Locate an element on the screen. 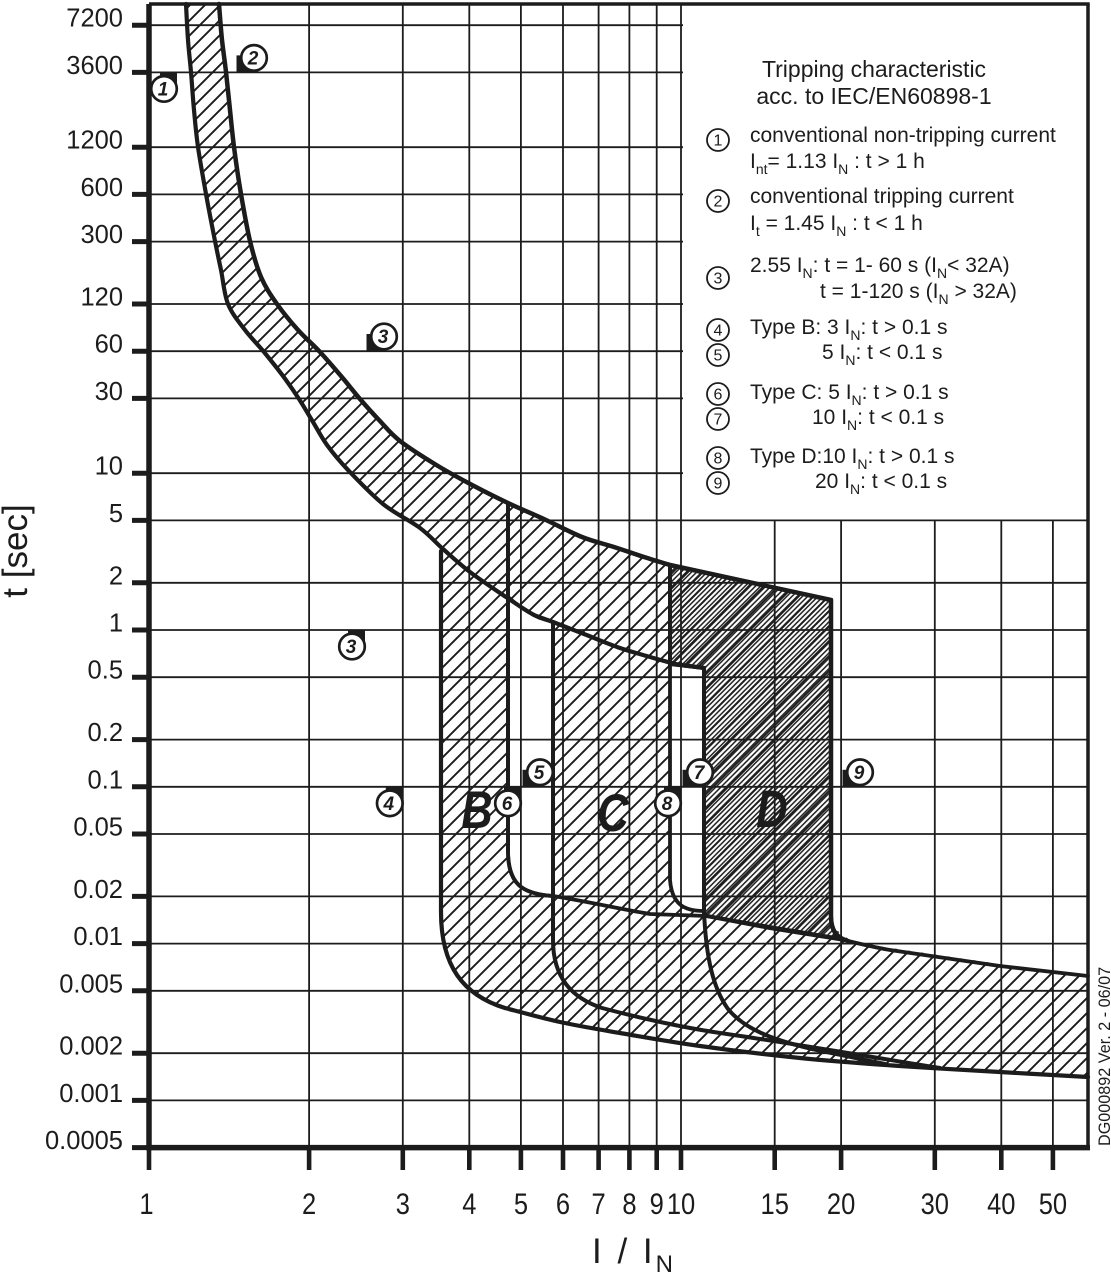  svg-text: conventional tripping current is located at coordinates (882, 196).